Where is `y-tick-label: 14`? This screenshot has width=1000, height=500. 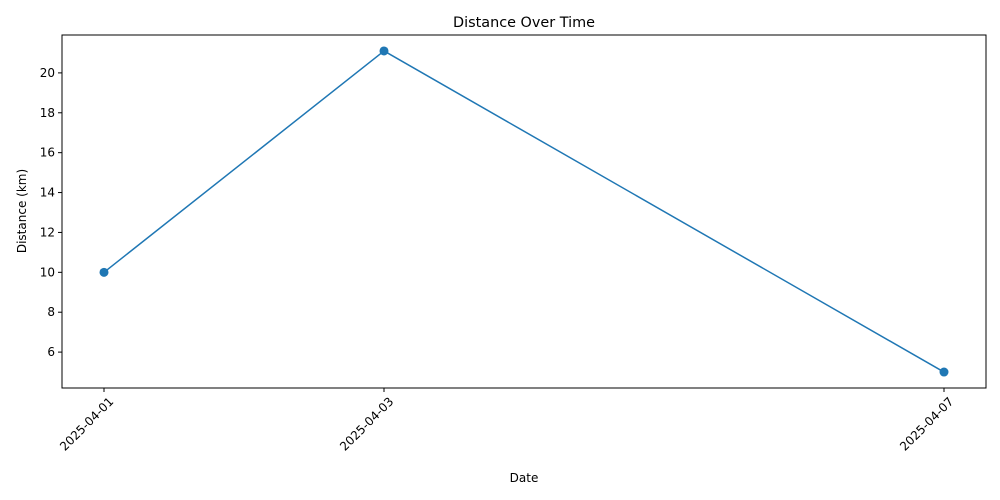 y-tick-label: 14 is located at coordinates (47, 193).